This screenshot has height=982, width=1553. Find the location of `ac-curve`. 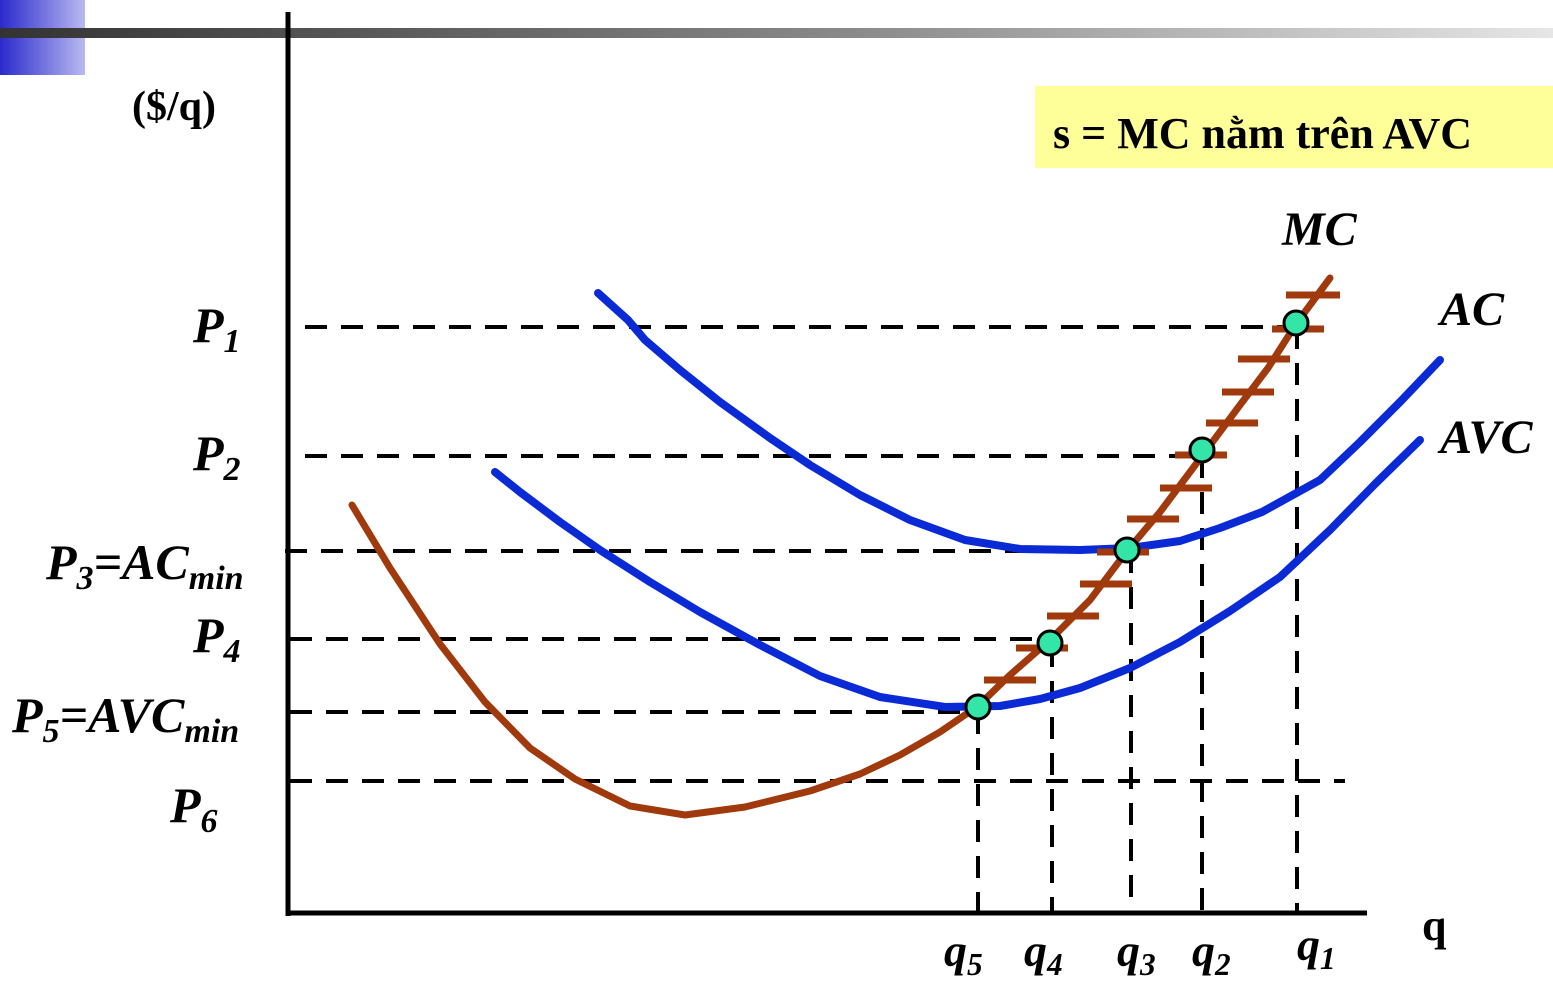

ac-curve is located at coordinates (1019, 421).